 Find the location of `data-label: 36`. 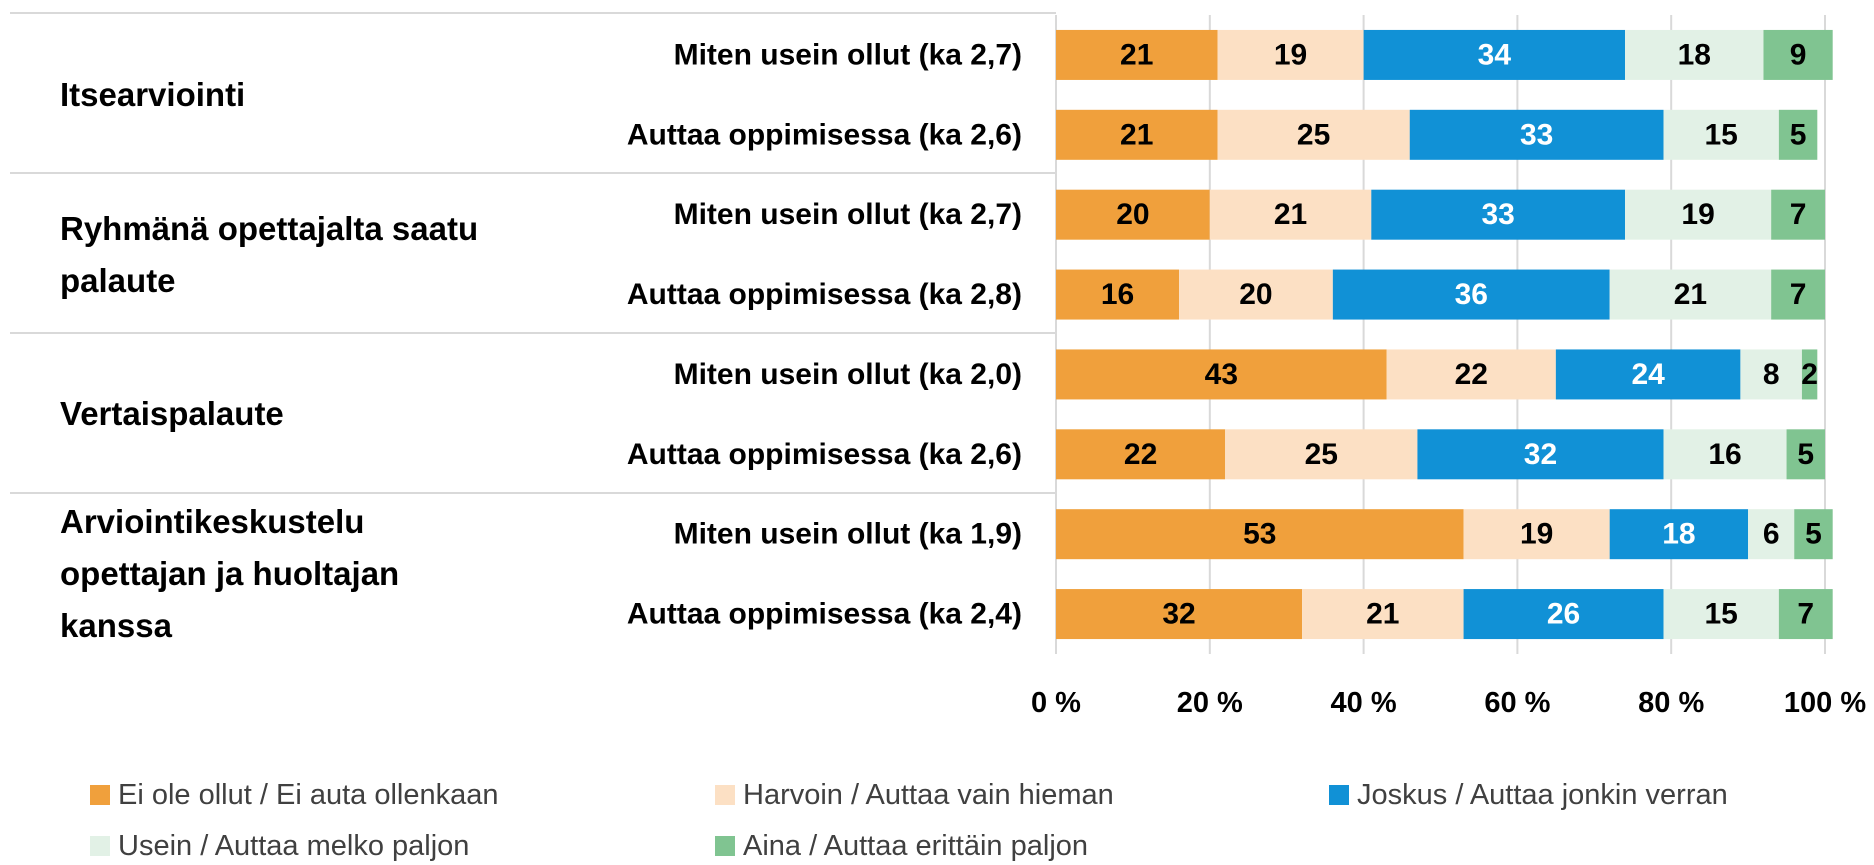

data-label: 36 is located at coordinates (1471, 294).